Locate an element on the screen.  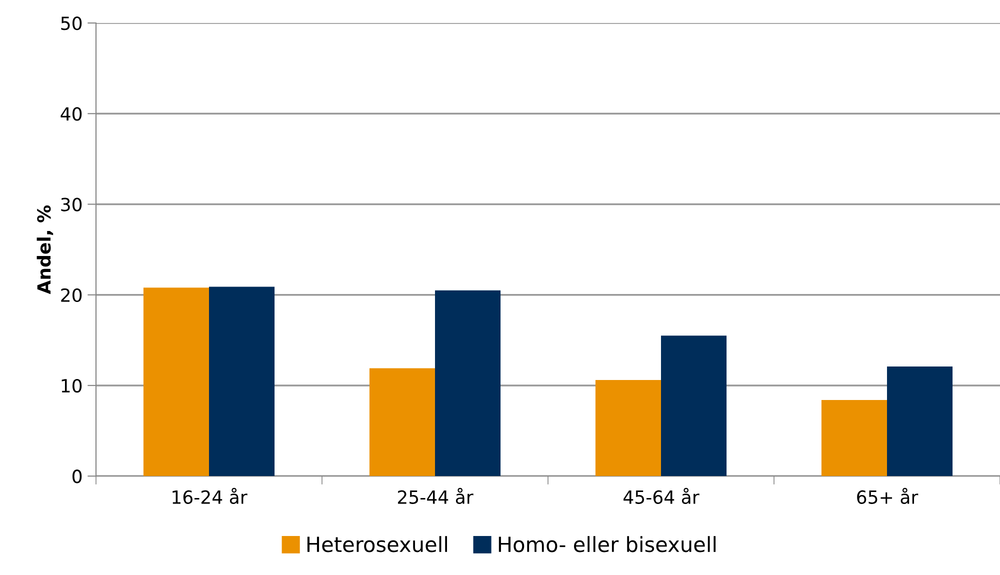
legend-label: Homo- eller bisexuell is located at coordinates (607, 544).